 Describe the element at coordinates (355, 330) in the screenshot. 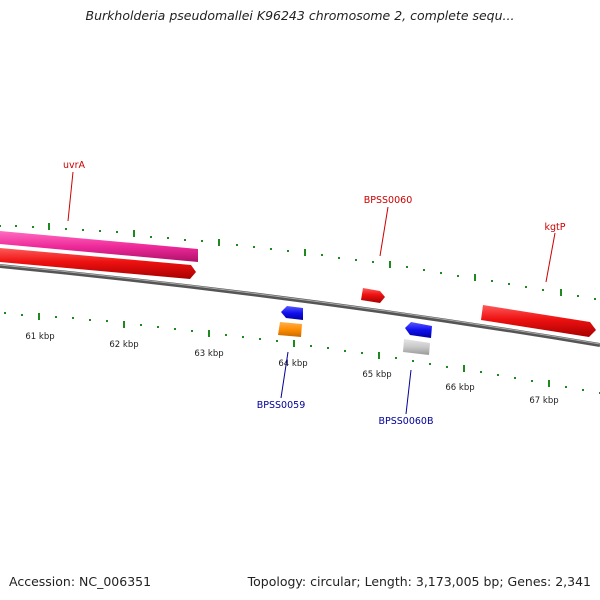

I see `lower-track-genes` at that location.